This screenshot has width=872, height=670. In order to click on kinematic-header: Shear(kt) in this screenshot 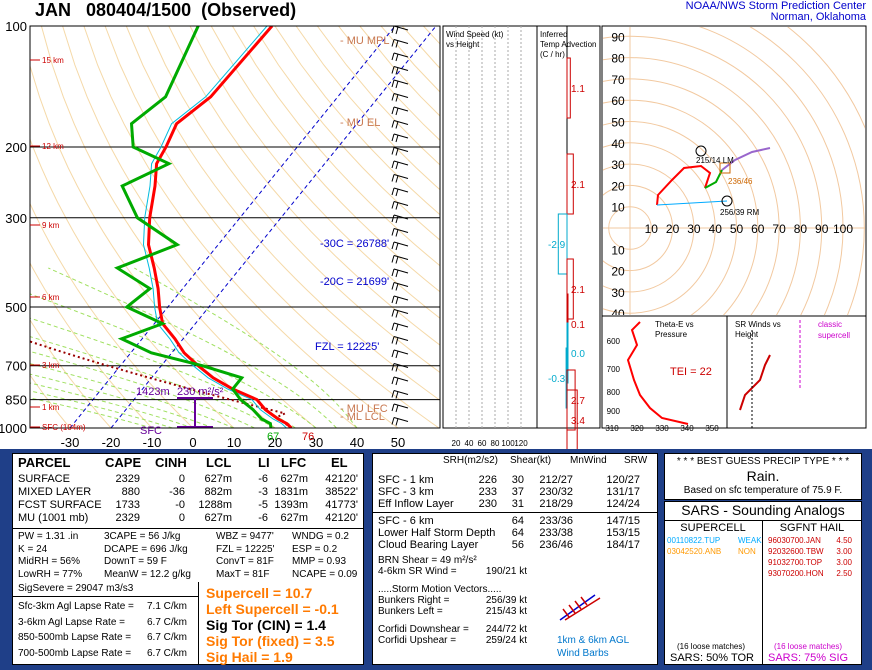, I will do `click(531, 460)`.